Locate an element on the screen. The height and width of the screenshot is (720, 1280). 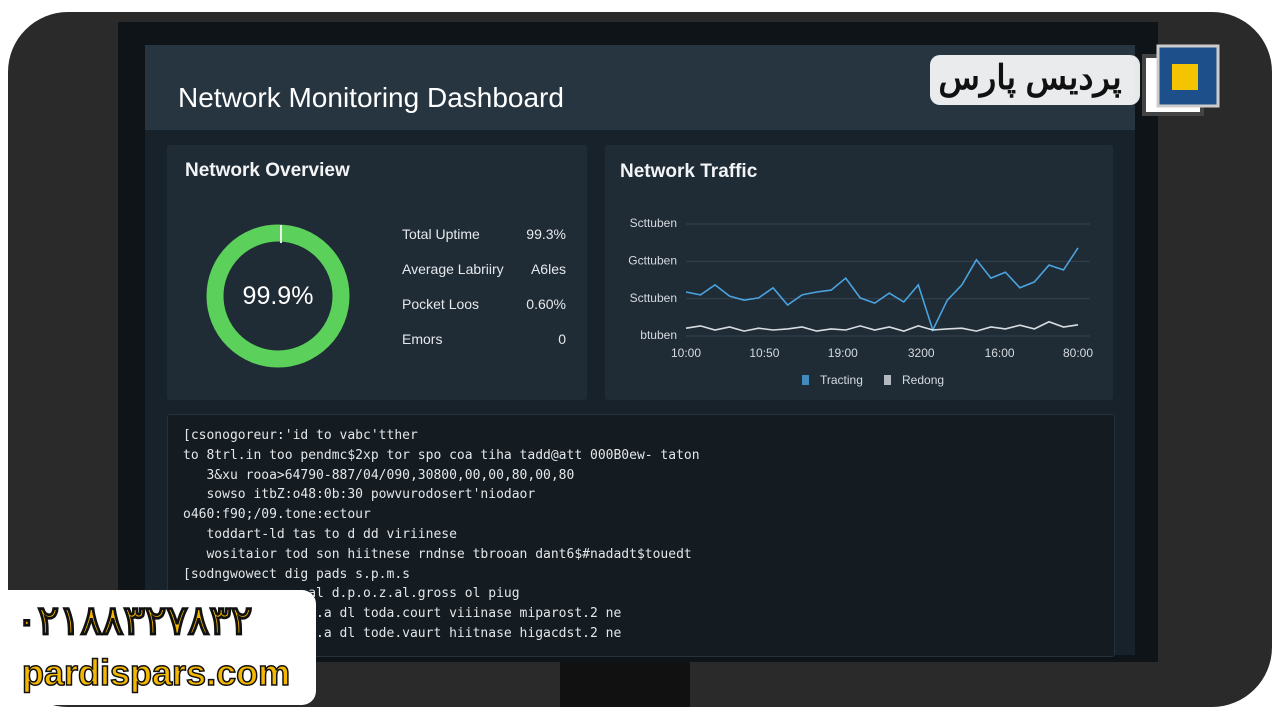
stat-value: A6les is located at coordinates (548, 269).